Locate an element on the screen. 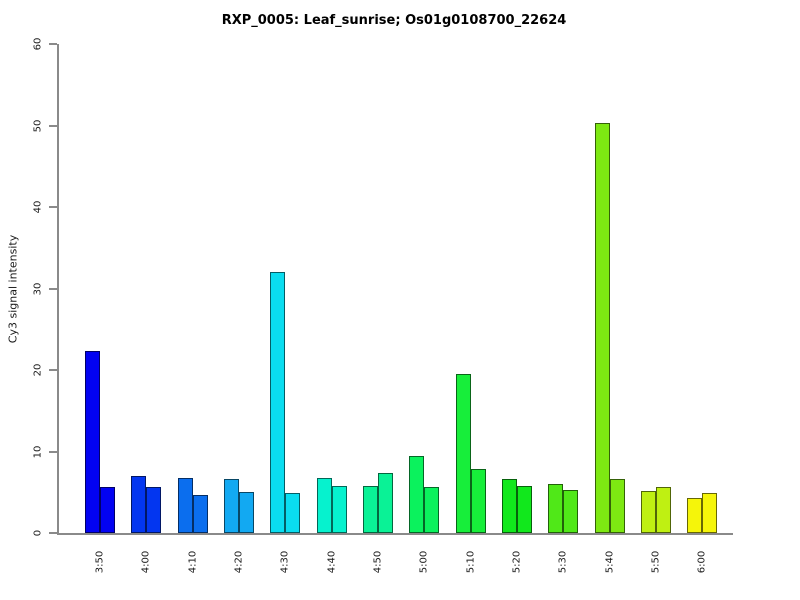 Image resolution: width=800 pixels, height=600 pixels. y-tick-label: 30 is located at coordinates (38, 288).